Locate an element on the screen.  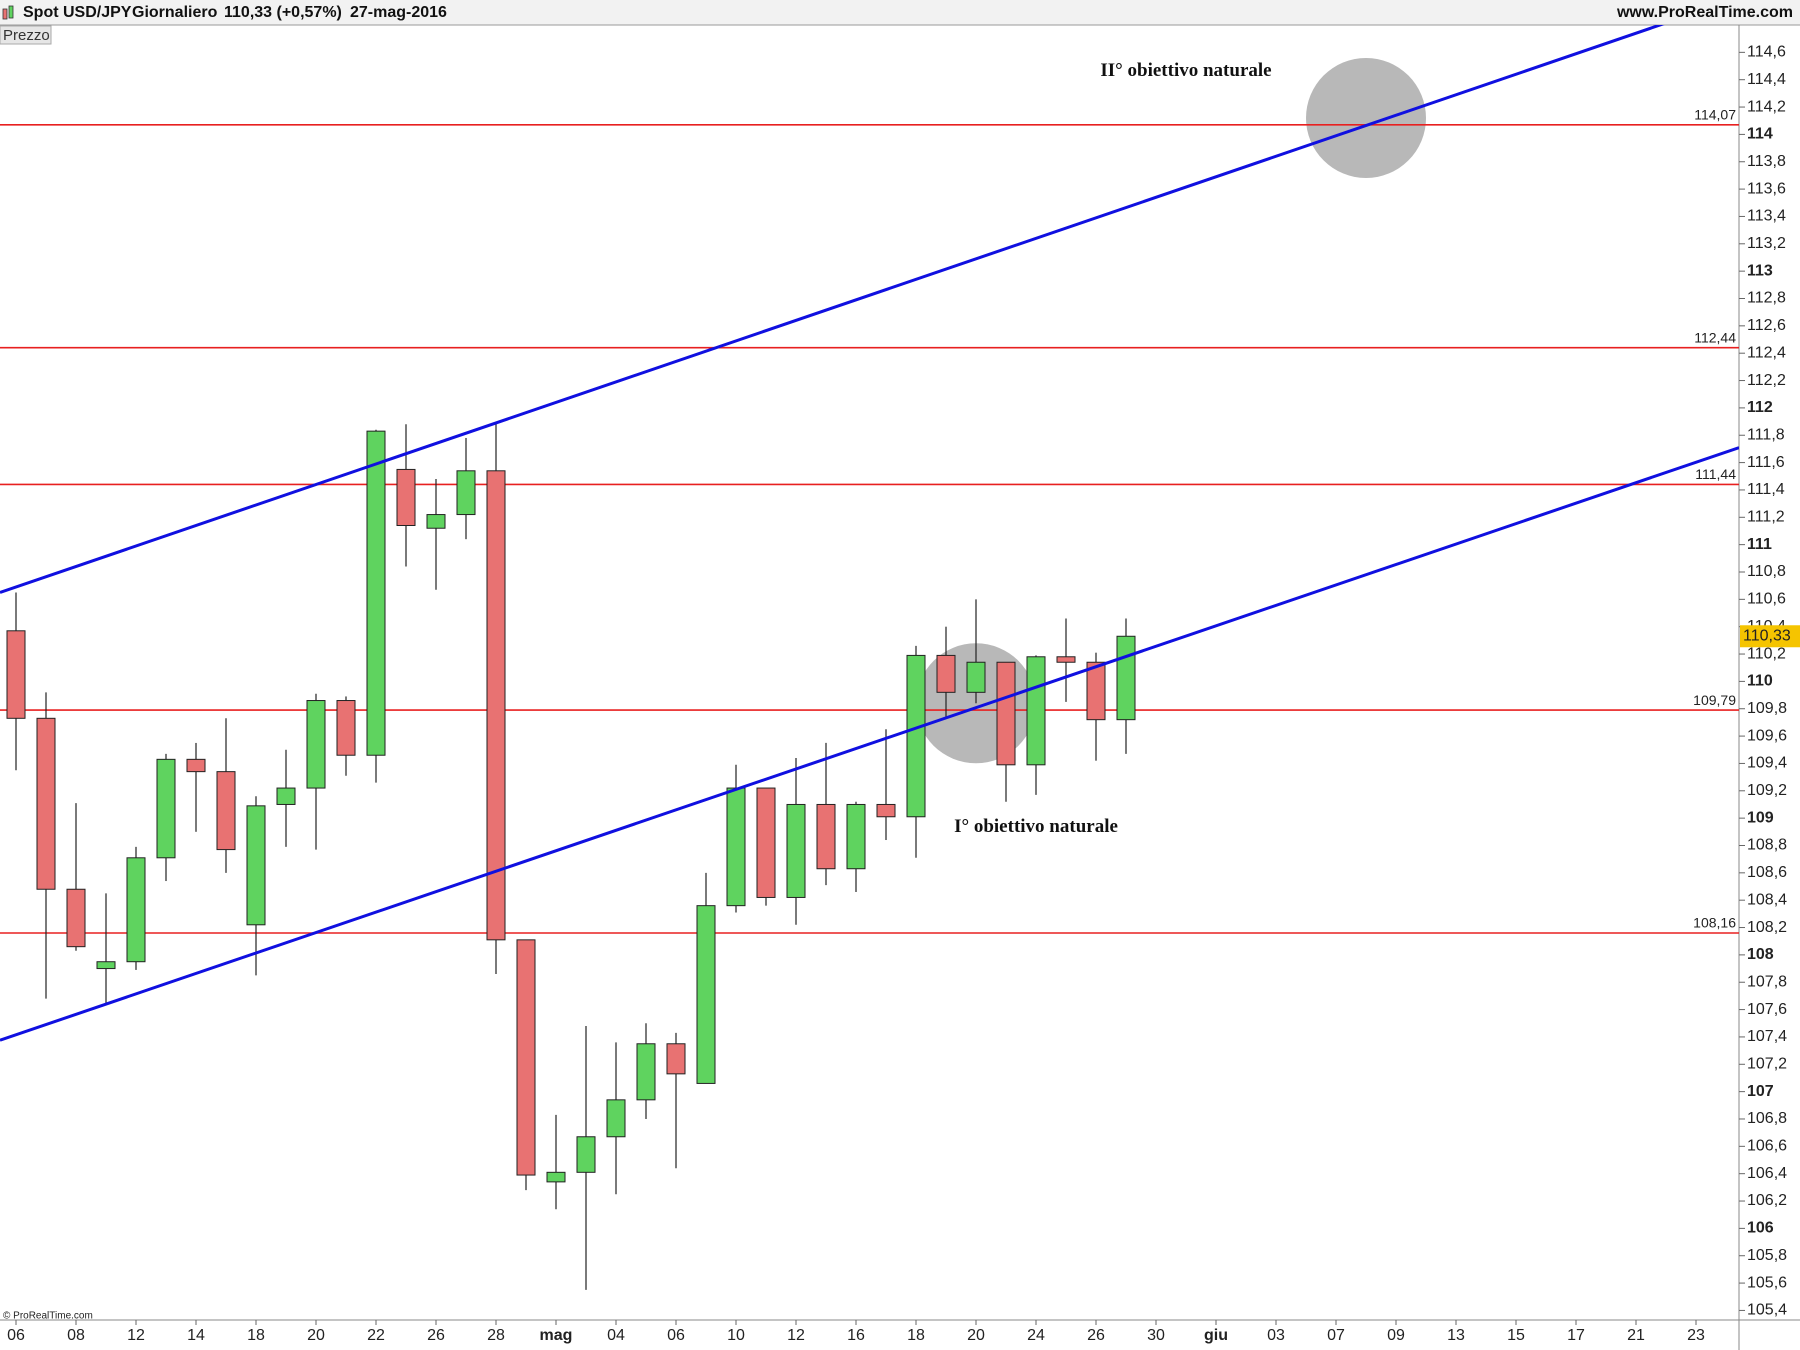
level-label: 111,44 is located at coordinates (1715, 474).